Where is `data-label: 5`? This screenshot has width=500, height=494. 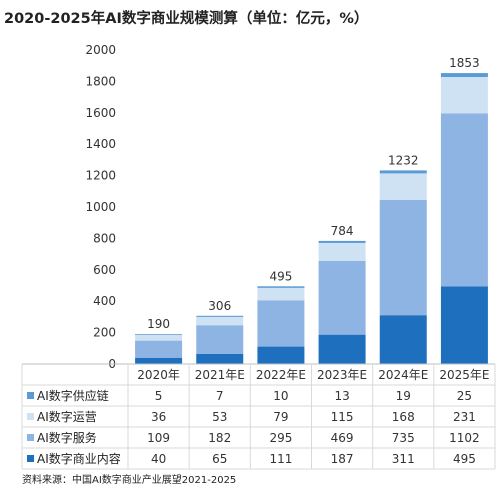 data-label: 5 is located at coordinates (159, 396).